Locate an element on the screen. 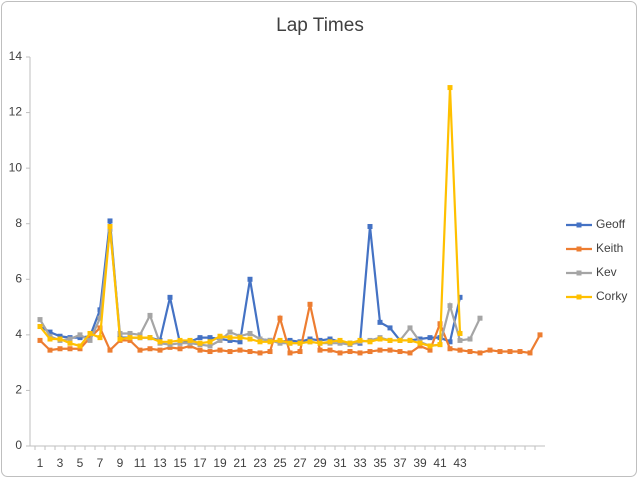 The image size is (640, 480). x-tick-label: 31 is located at coordinates (340, 463).